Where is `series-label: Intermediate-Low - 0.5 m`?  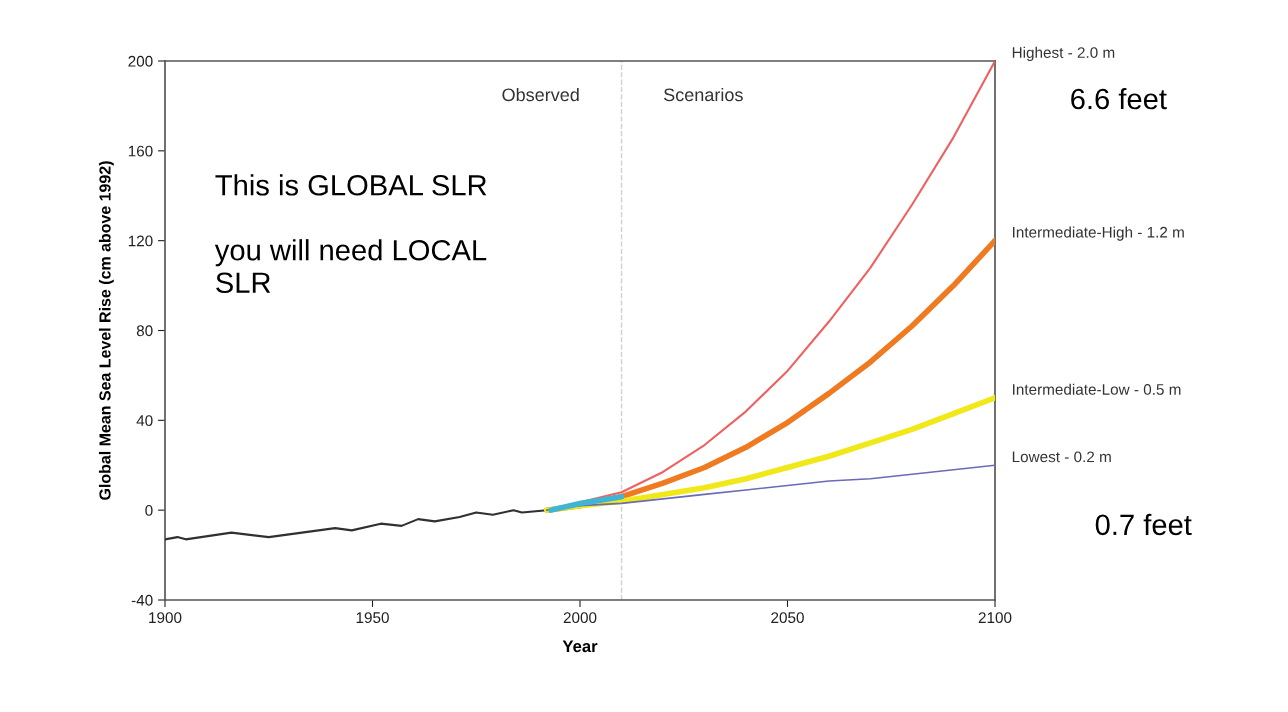
series-label: Intermediate-Low - 0.5 m is located at coordinates (1097, 389).